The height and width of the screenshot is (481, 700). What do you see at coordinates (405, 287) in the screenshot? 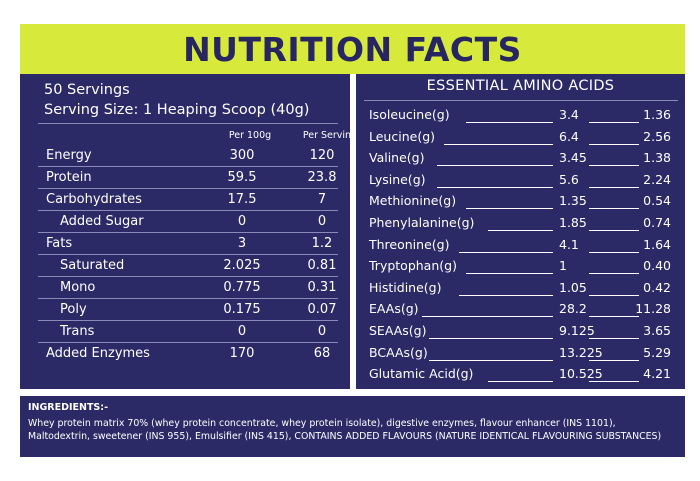
I see `amino-acid-name: Histidine(g)` at bounding box center [405, 287].